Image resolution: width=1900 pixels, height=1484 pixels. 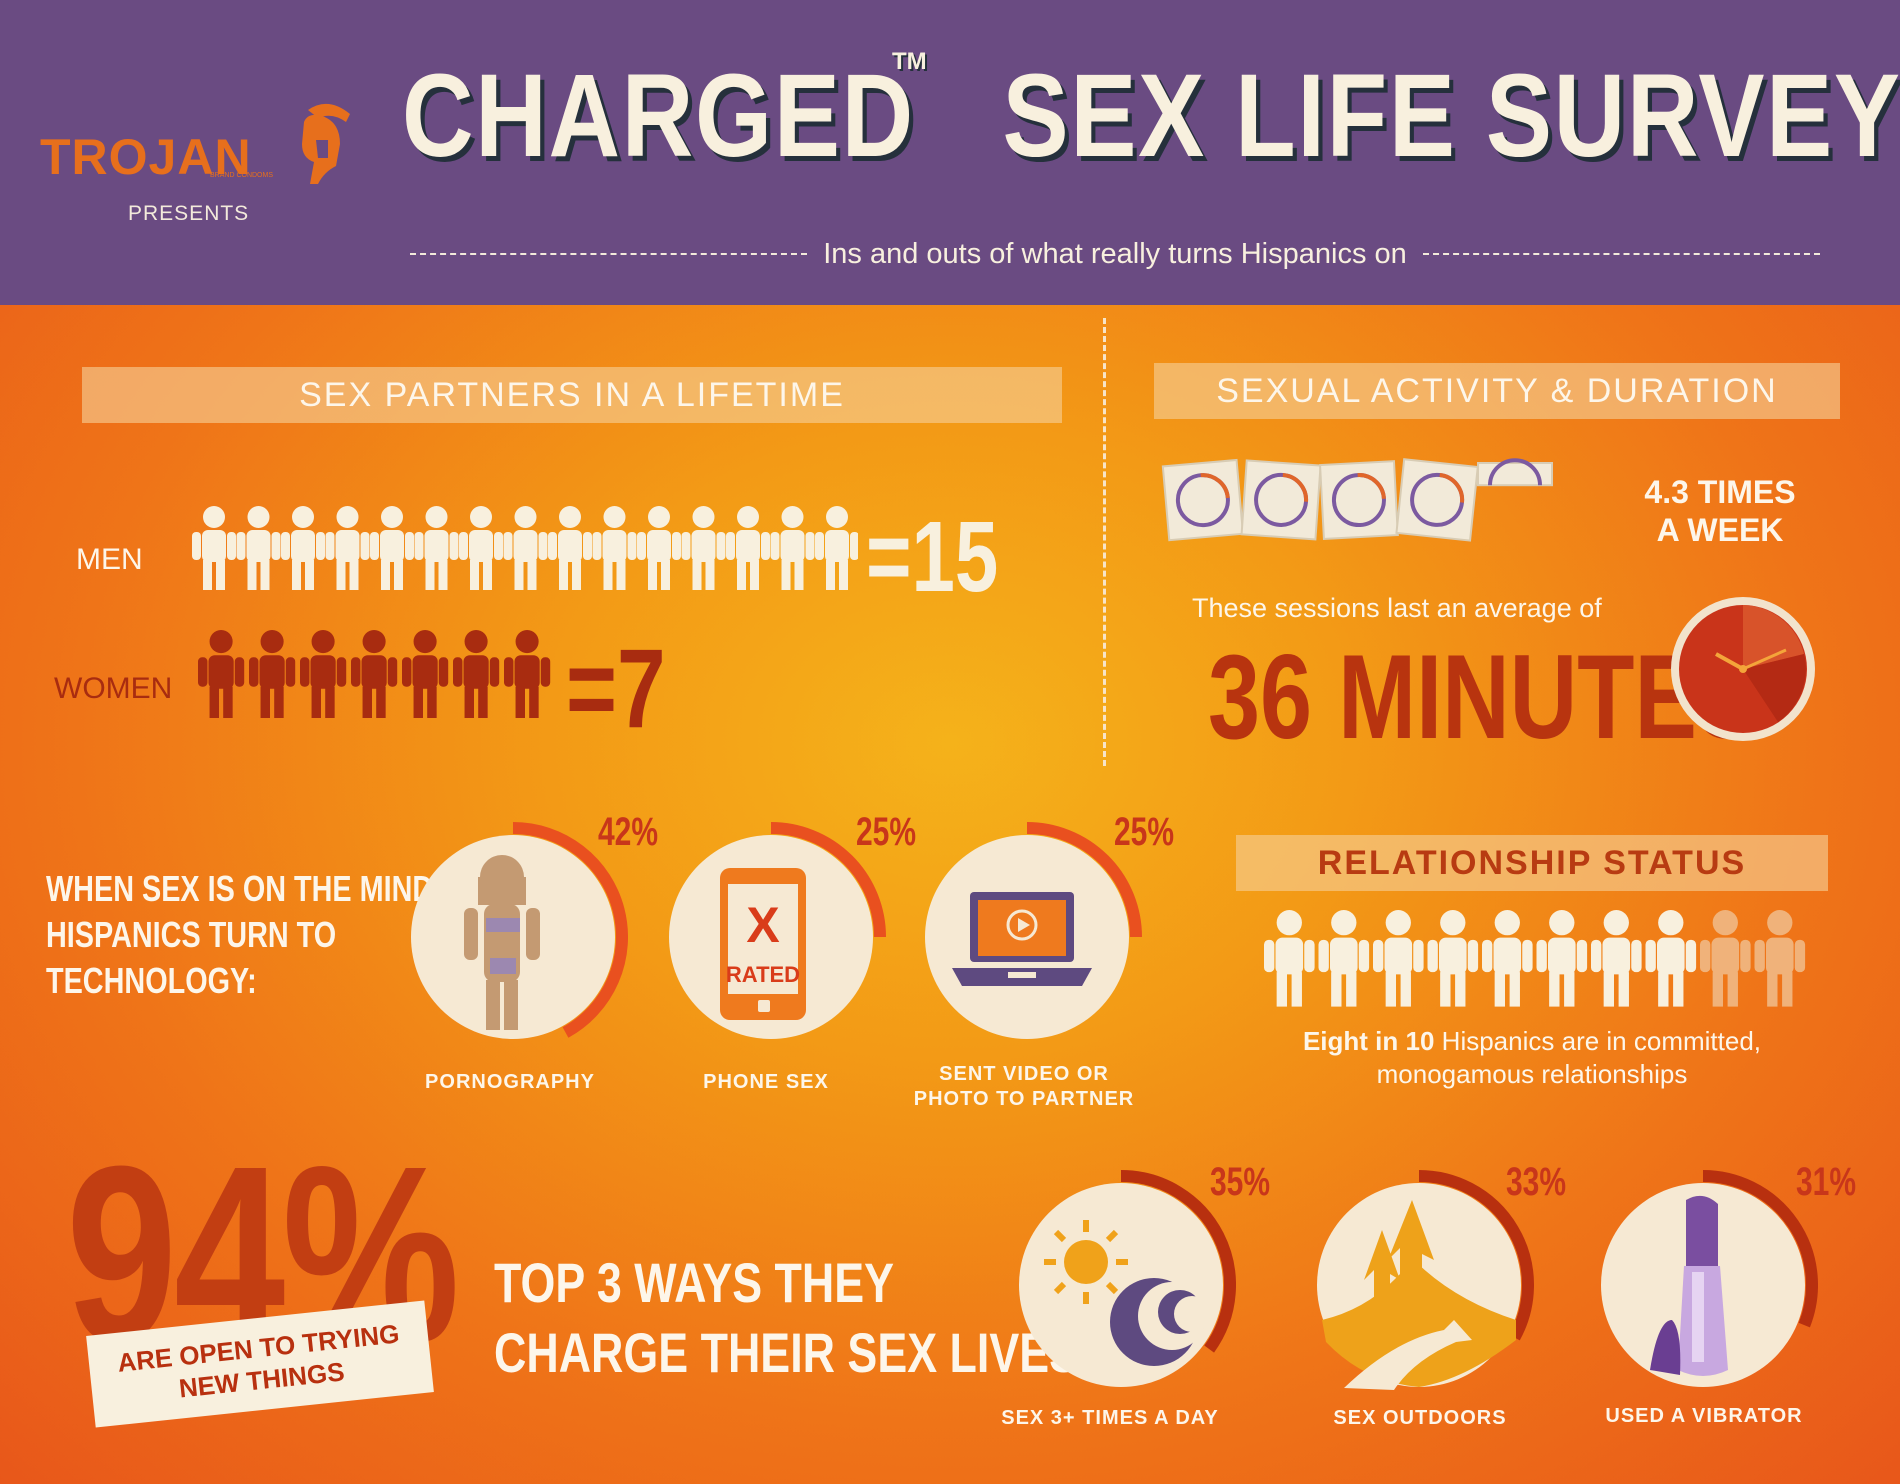 What do you see at coordinates (191, 934) in the screenshot?
I see `tech-line-2: HISPANICS TURN TO` at bounding box center [191, 934].